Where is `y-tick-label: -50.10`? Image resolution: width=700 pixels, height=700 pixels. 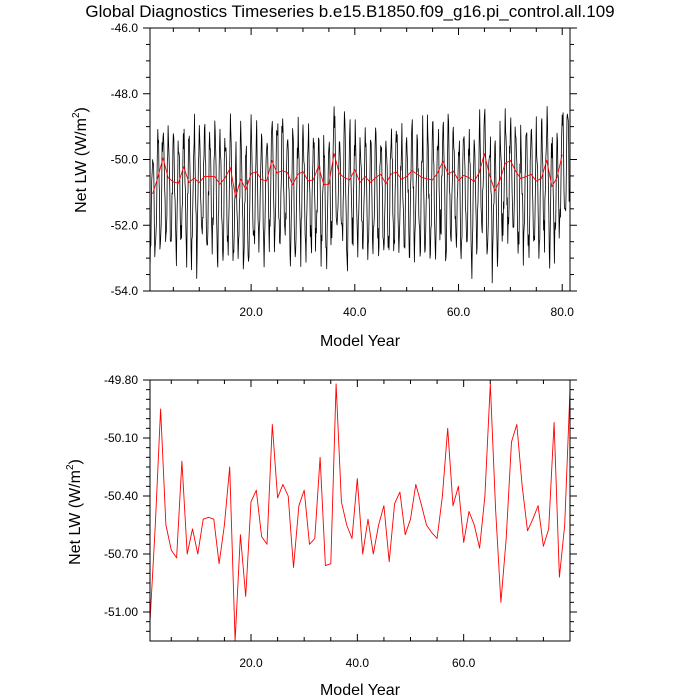
y-tick-label: -50.10 is located at coordinates (121, 438).